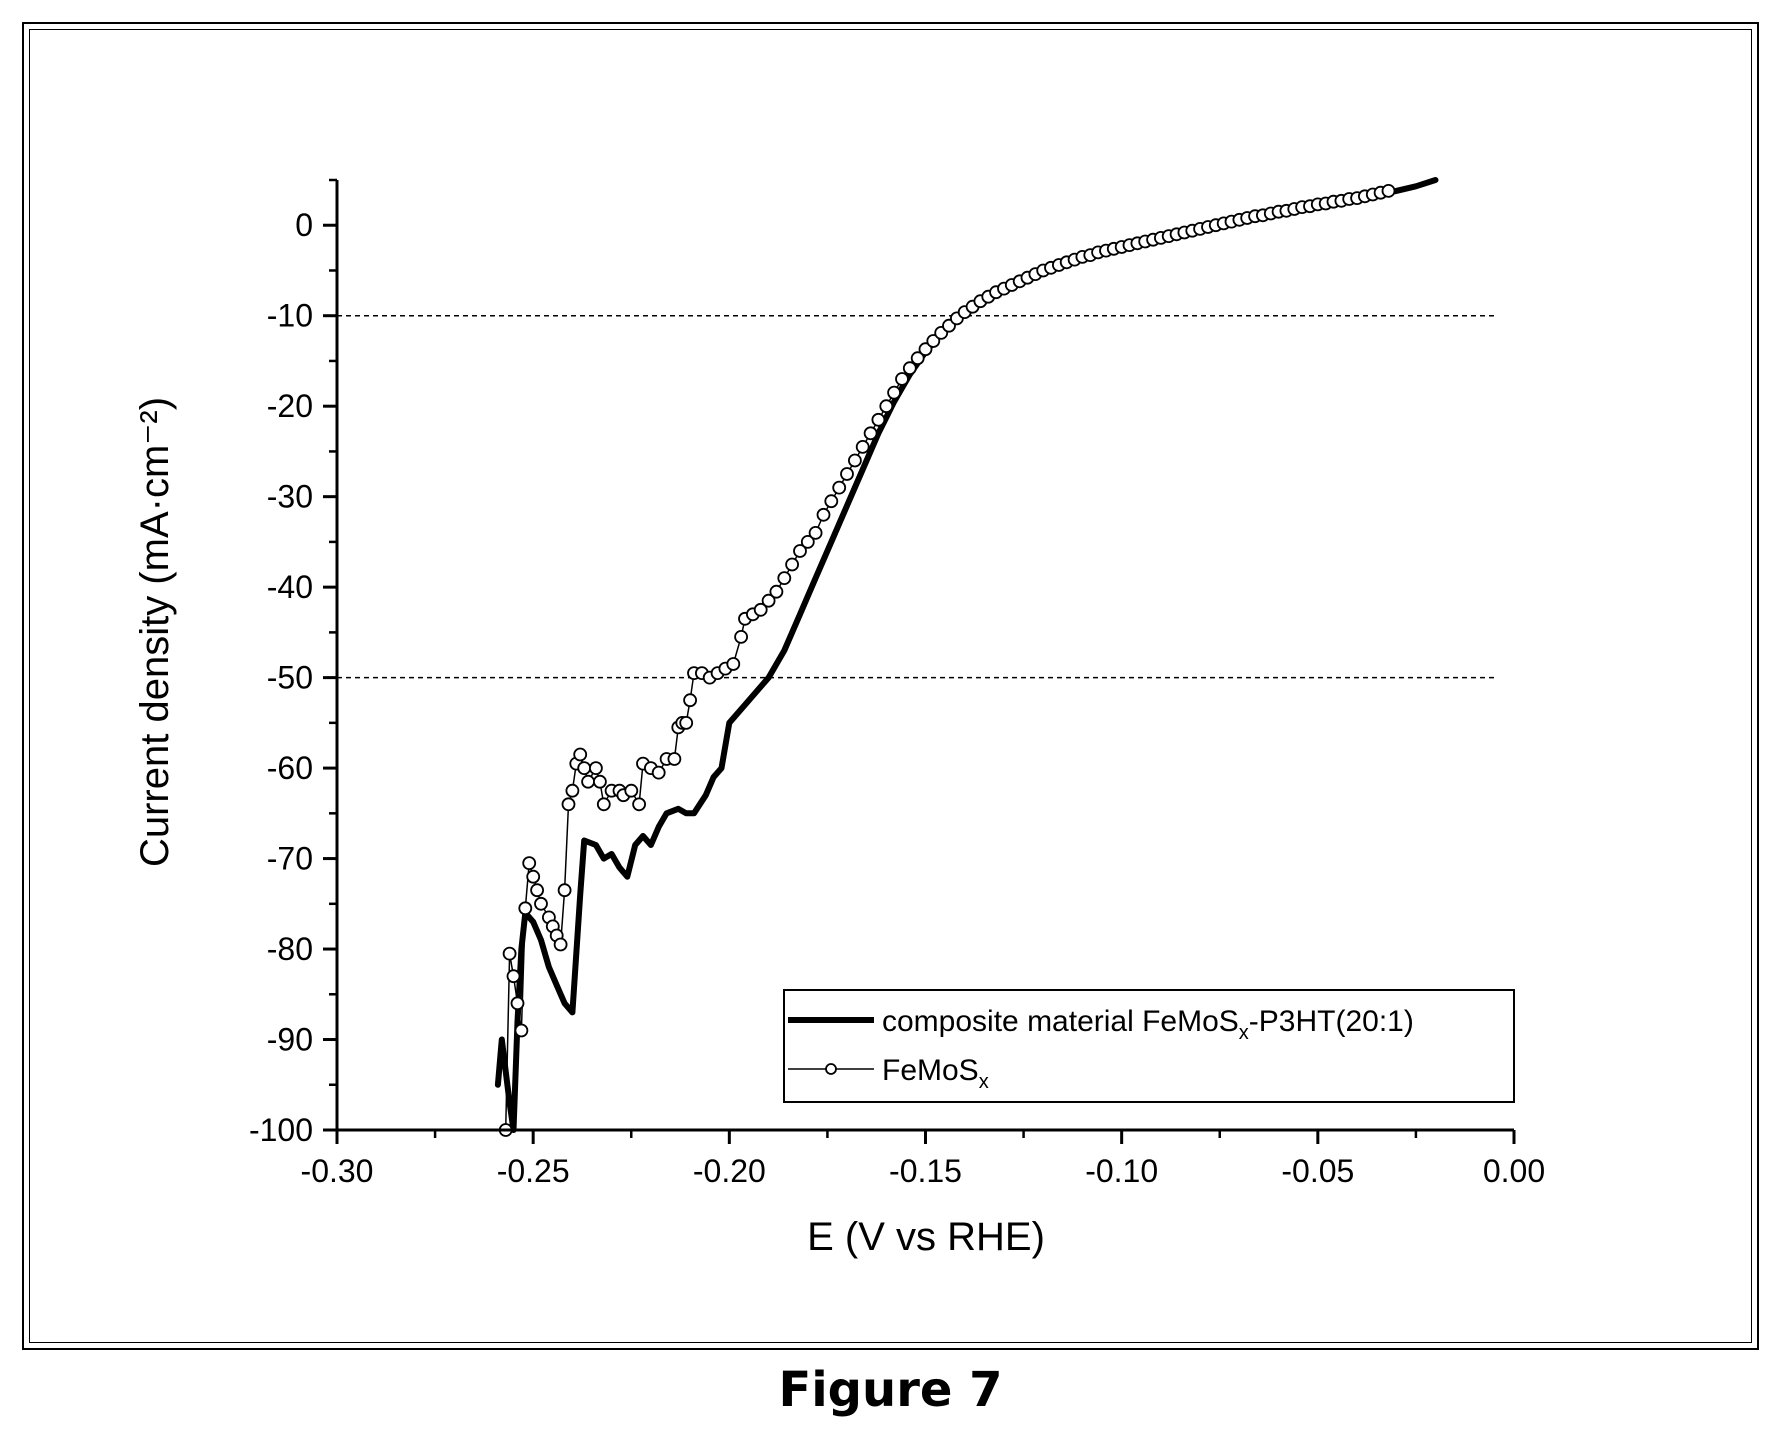  What do you see at coordinates (290, 497) in the screenshot?
I see `y-tick-label: -30` at bounding box center [290, 497].